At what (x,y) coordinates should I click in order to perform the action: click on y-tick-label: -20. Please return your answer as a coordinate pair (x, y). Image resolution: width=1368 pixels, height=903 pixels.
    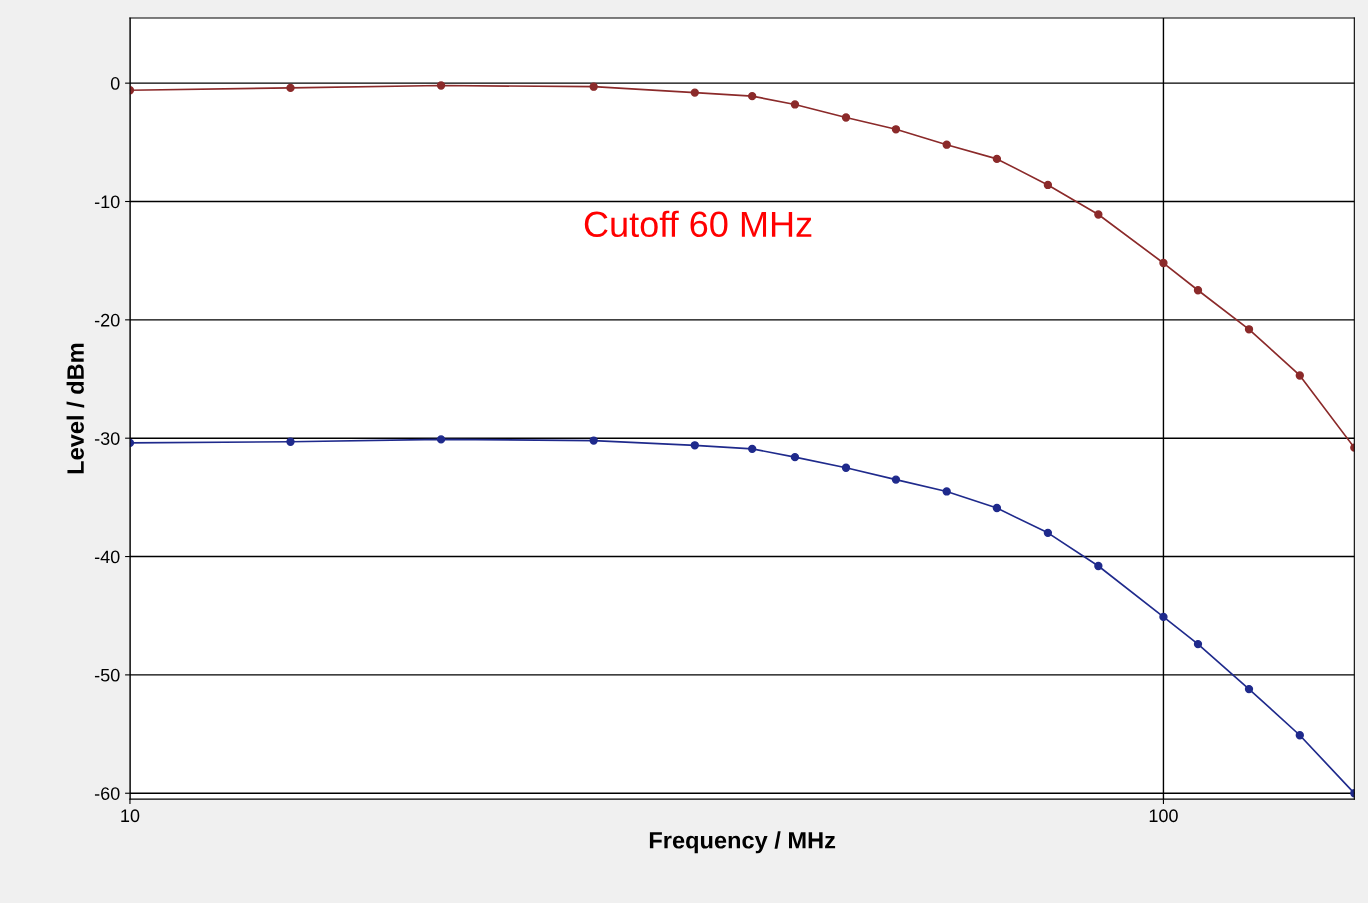
    Looking at the image, I should click on (107, 320).